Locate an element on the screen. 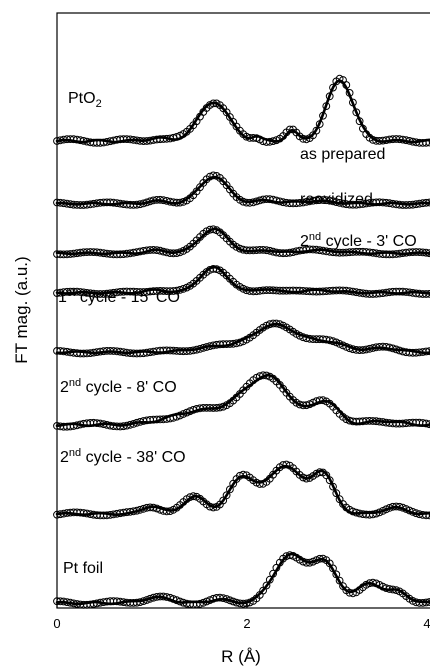 This screenshot has width=430, height=671. series-label-main: PtO is located at coordinates (82, 98).